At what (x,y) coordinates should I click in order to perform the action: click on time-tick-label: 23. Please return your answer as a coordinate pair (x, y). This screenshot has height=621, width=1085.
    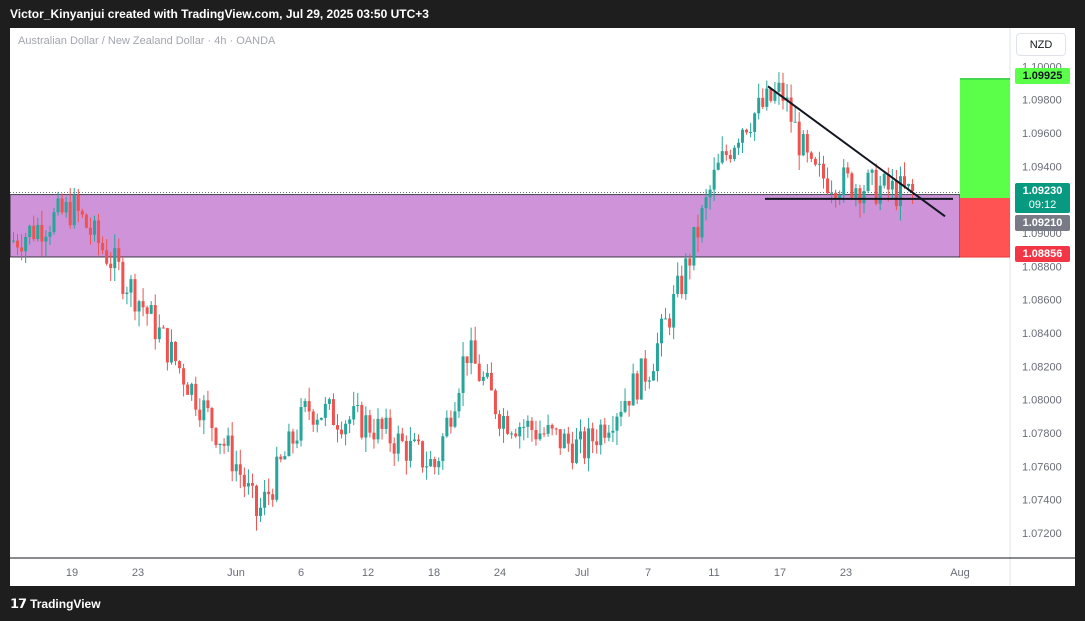
    Looking at the image, I should click on (138, 573).